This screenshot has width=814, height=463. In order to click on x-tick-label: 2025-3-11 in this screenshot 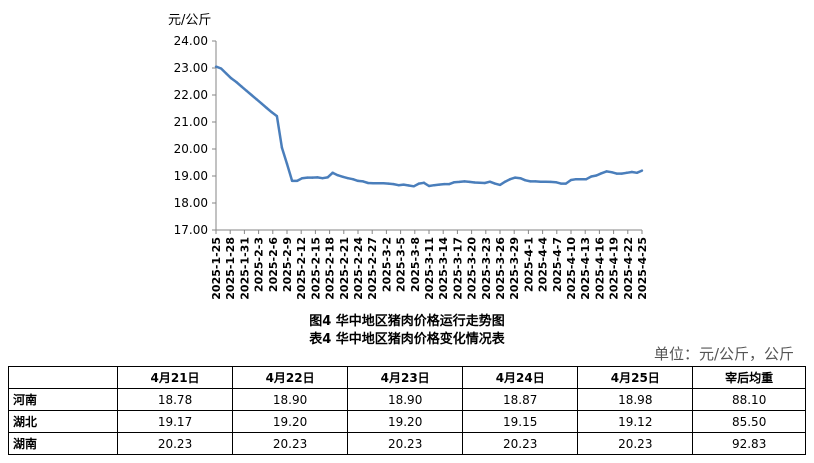, I will do `click(429, 268)`.